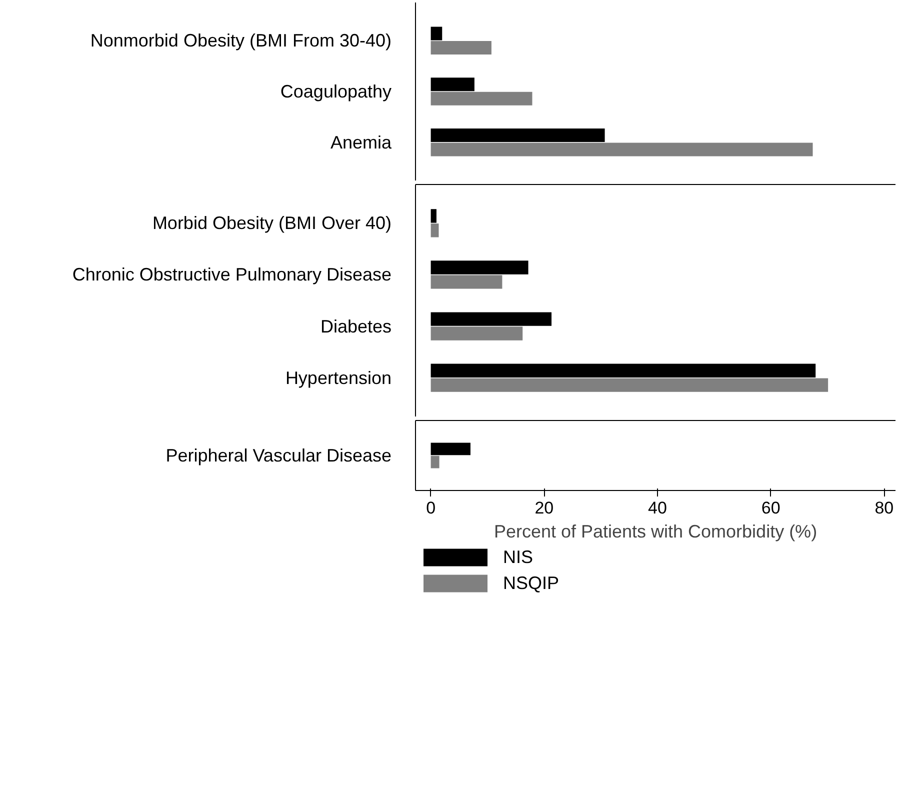 The image size is (914, 801). Describe the element at coordinates (272, 223) in the screenshot. I see `y-tick-label: Morbid Obesity (BMI Over 40)` at that location.